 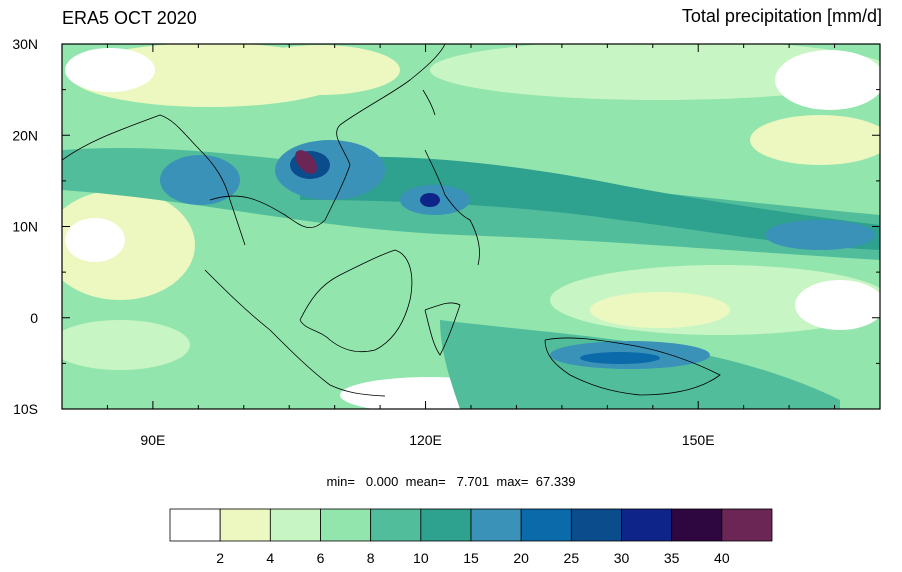 I want to click on colorbar-label: 6, so click(x=321, y=558).